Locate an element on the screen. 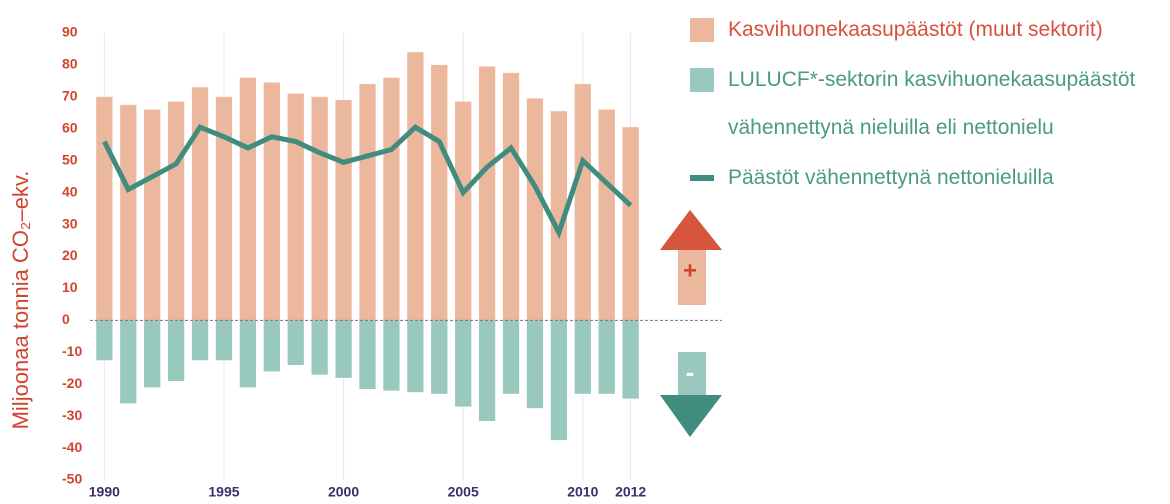  minus-annotation: - is located at coordinates (690, 372).